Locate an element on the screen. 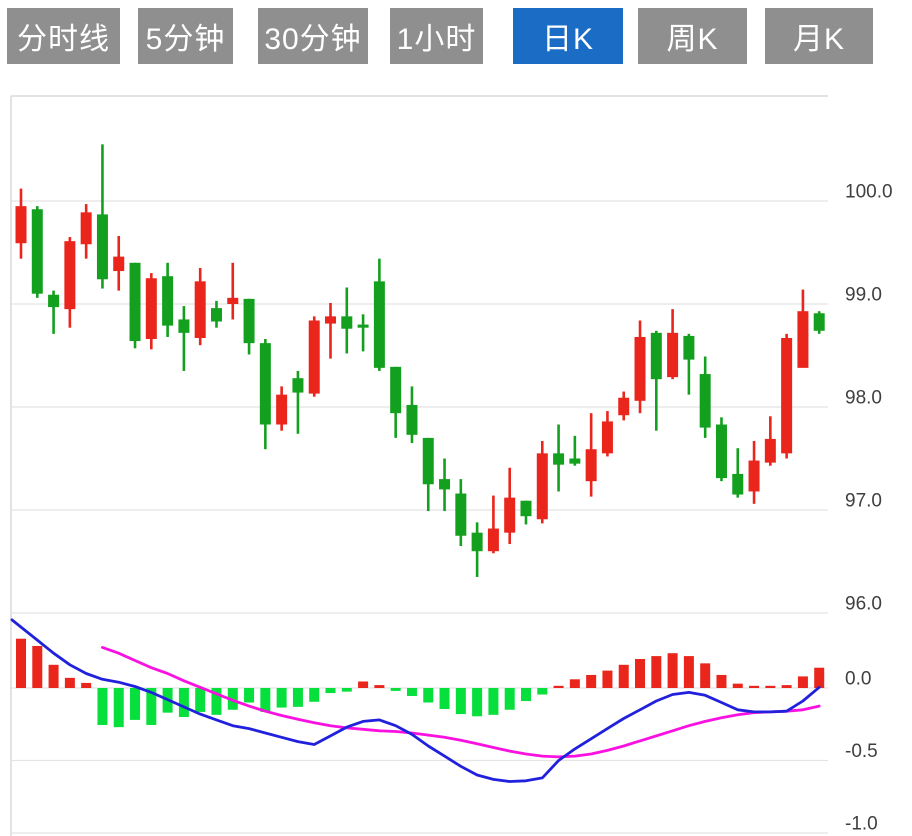 The height and width of the screenshot is (836, 912). timeframe-tabbar: 分时线 5分钟 30分钟 1小时 日K 周K 月K is located at coordinates (456, 36).